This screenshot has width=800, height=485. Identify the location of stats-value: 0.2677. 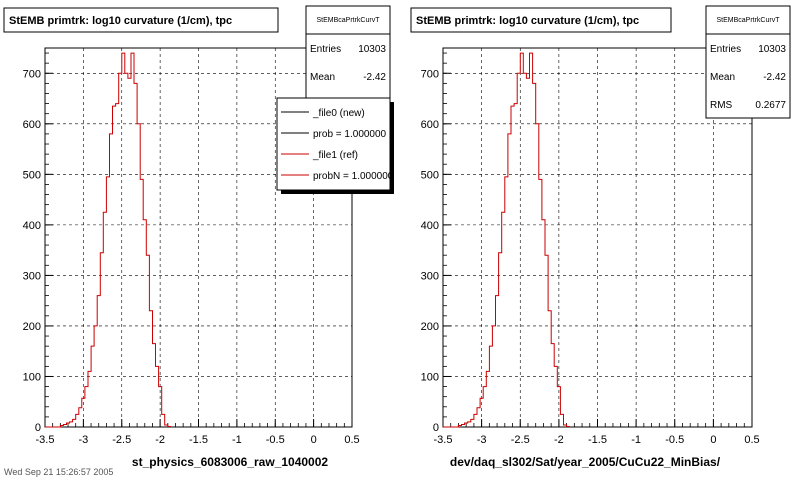
(770, 105).